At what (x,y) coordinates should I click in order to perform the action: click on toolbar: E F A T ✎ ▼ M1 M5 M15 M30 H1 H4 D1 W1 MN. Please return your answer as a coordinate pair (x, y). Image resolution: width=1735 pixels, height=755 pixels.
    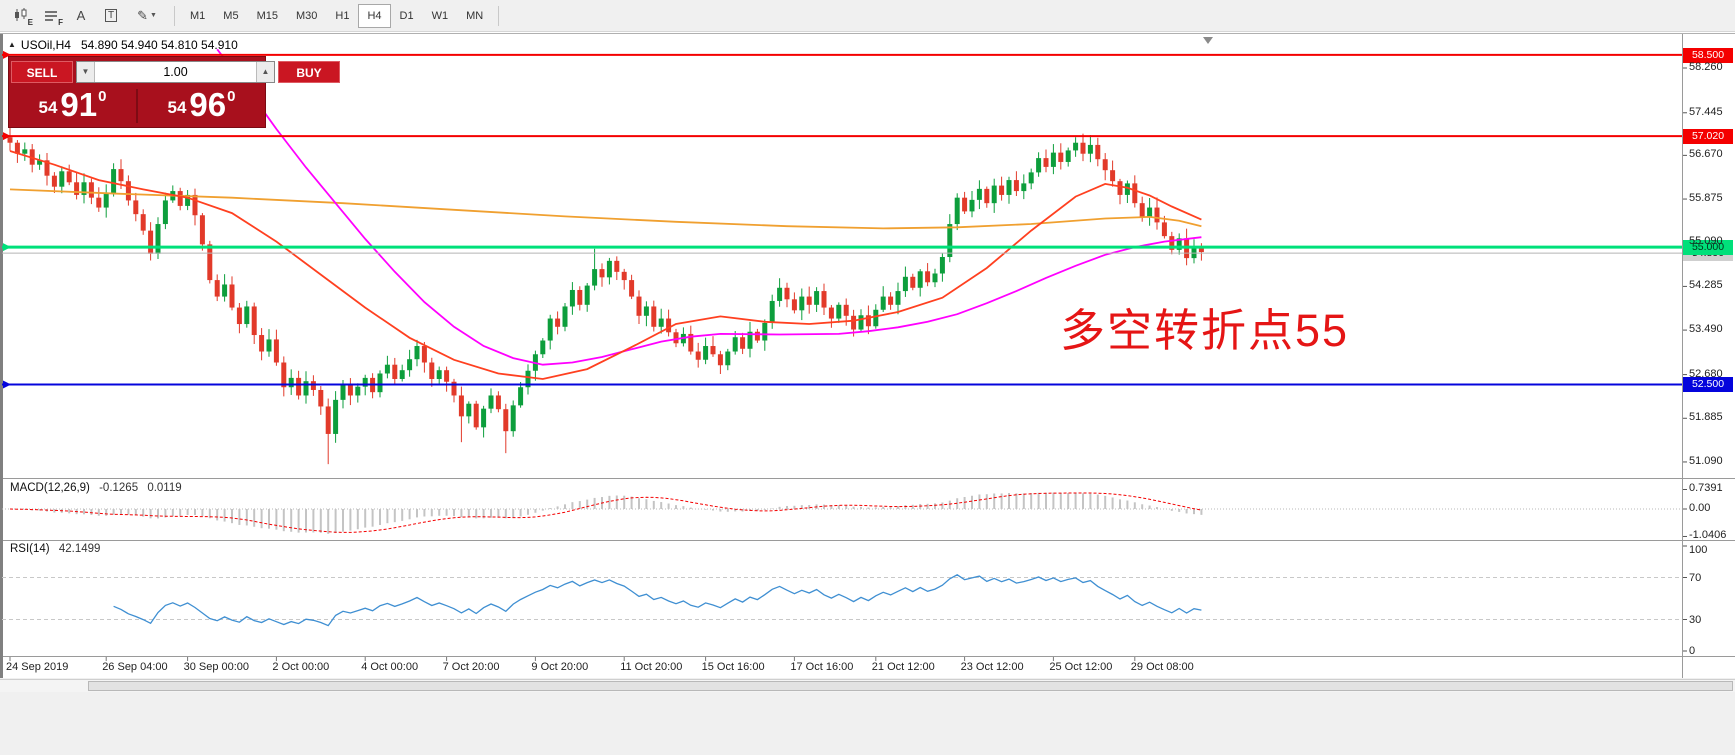
    Looking at the image, I should click on (867, 16).